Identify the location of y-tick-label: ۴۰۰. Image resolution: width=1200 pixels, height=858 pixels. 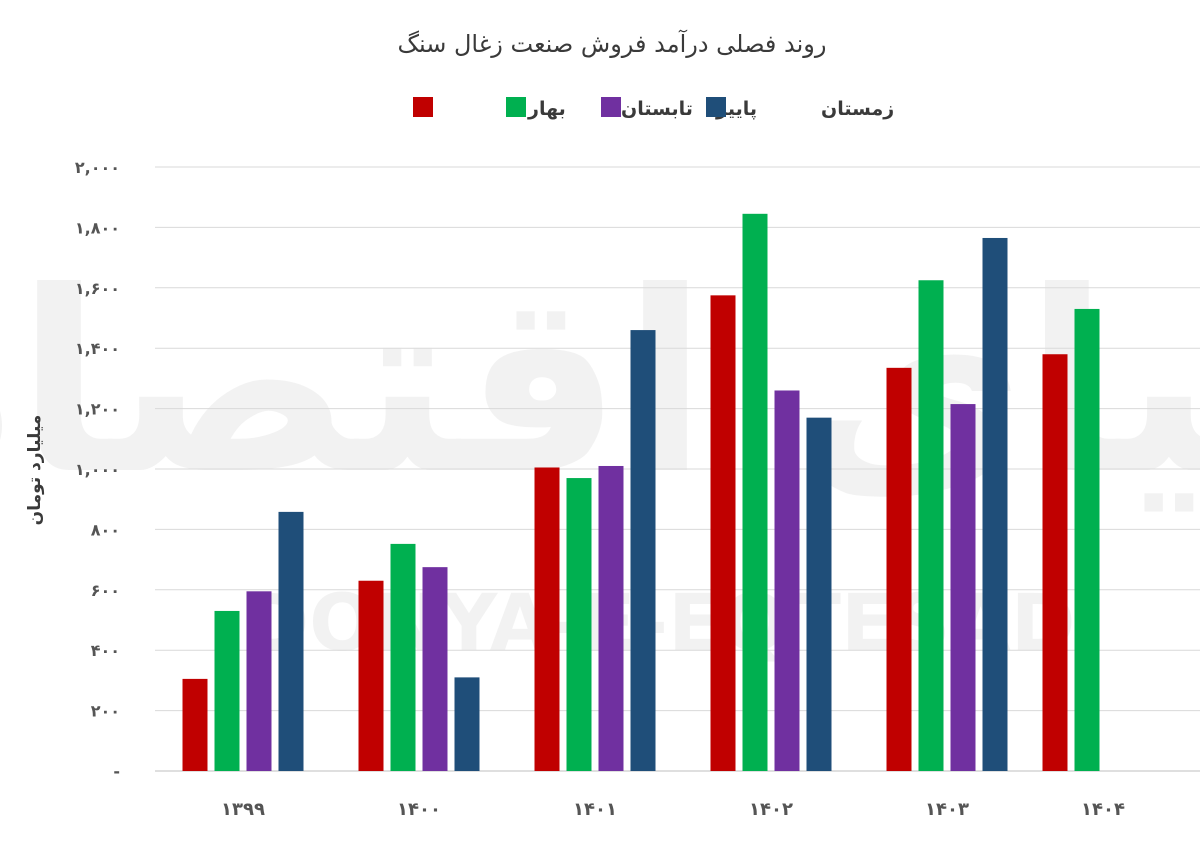
(105, 650).